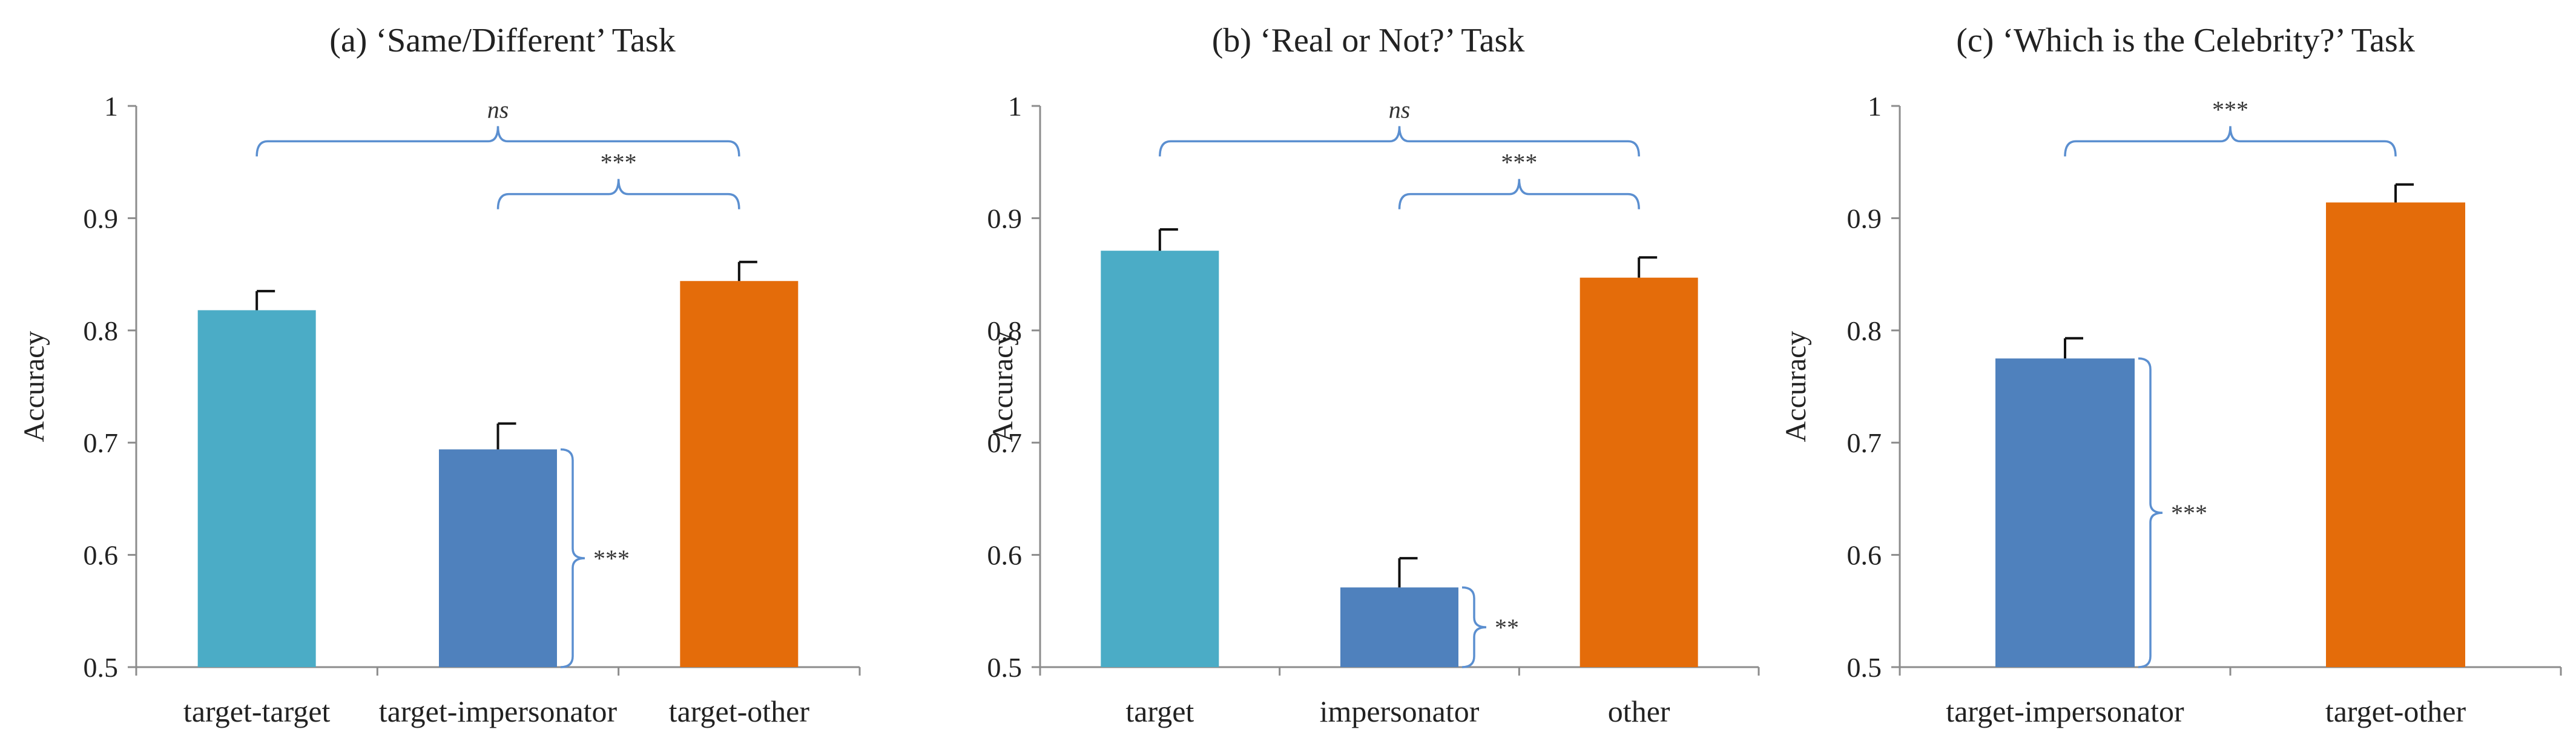 This screenshot has width=2576, height=744. What do you see at coordinates (1160, 459) in the screenshot?
I see `bar-target` at bounding box center [1160, 459].